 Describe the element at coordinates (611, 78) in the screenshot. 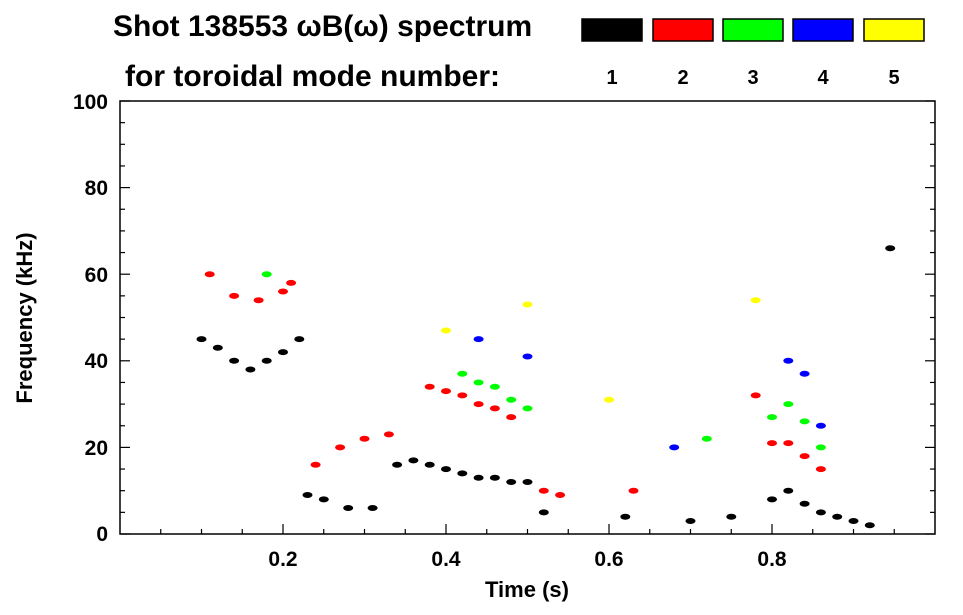

I see `legend-label-1: 1` at that location.